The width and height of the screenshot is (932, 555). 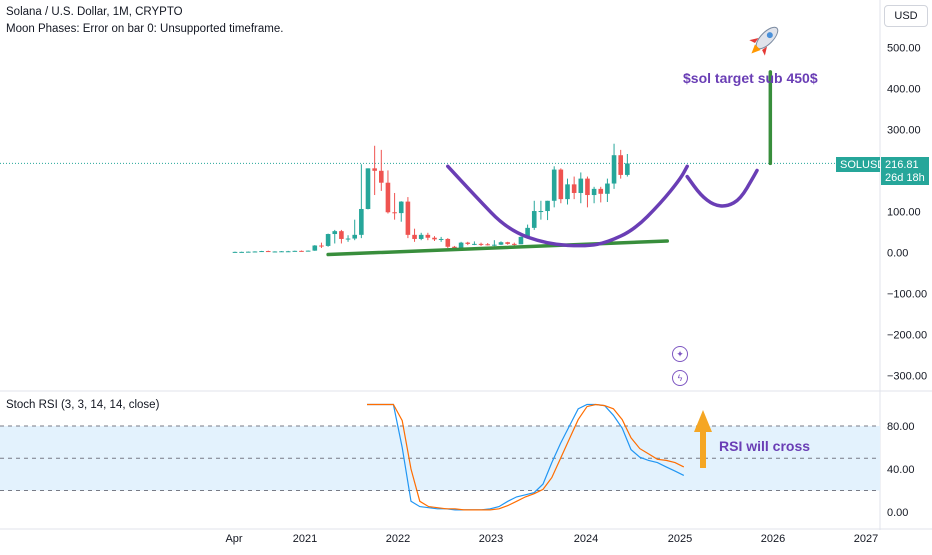 What do you see at coordinates (305, 539) in the screenshot?
I see `time-axis-label: 2021` at bounding box center [305, 539].